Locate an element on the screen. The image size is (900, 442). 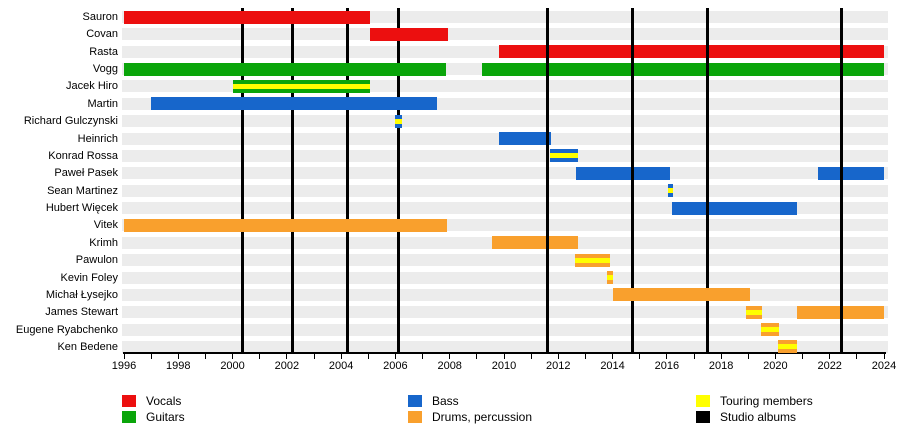
legend-swatch-guitars is located at coordinates (129, 417).